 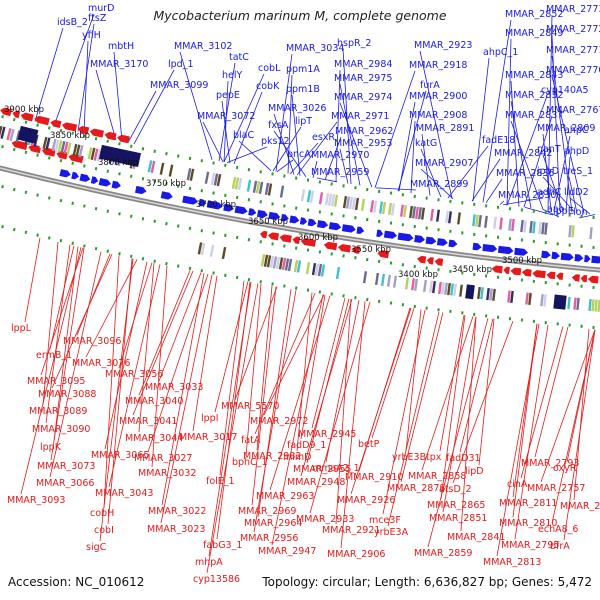 What do you see at coordinates (120, 455) in the screenshot?
I see `reverse-gene-label: MMAR_3065` at bounding box center [120, 455].